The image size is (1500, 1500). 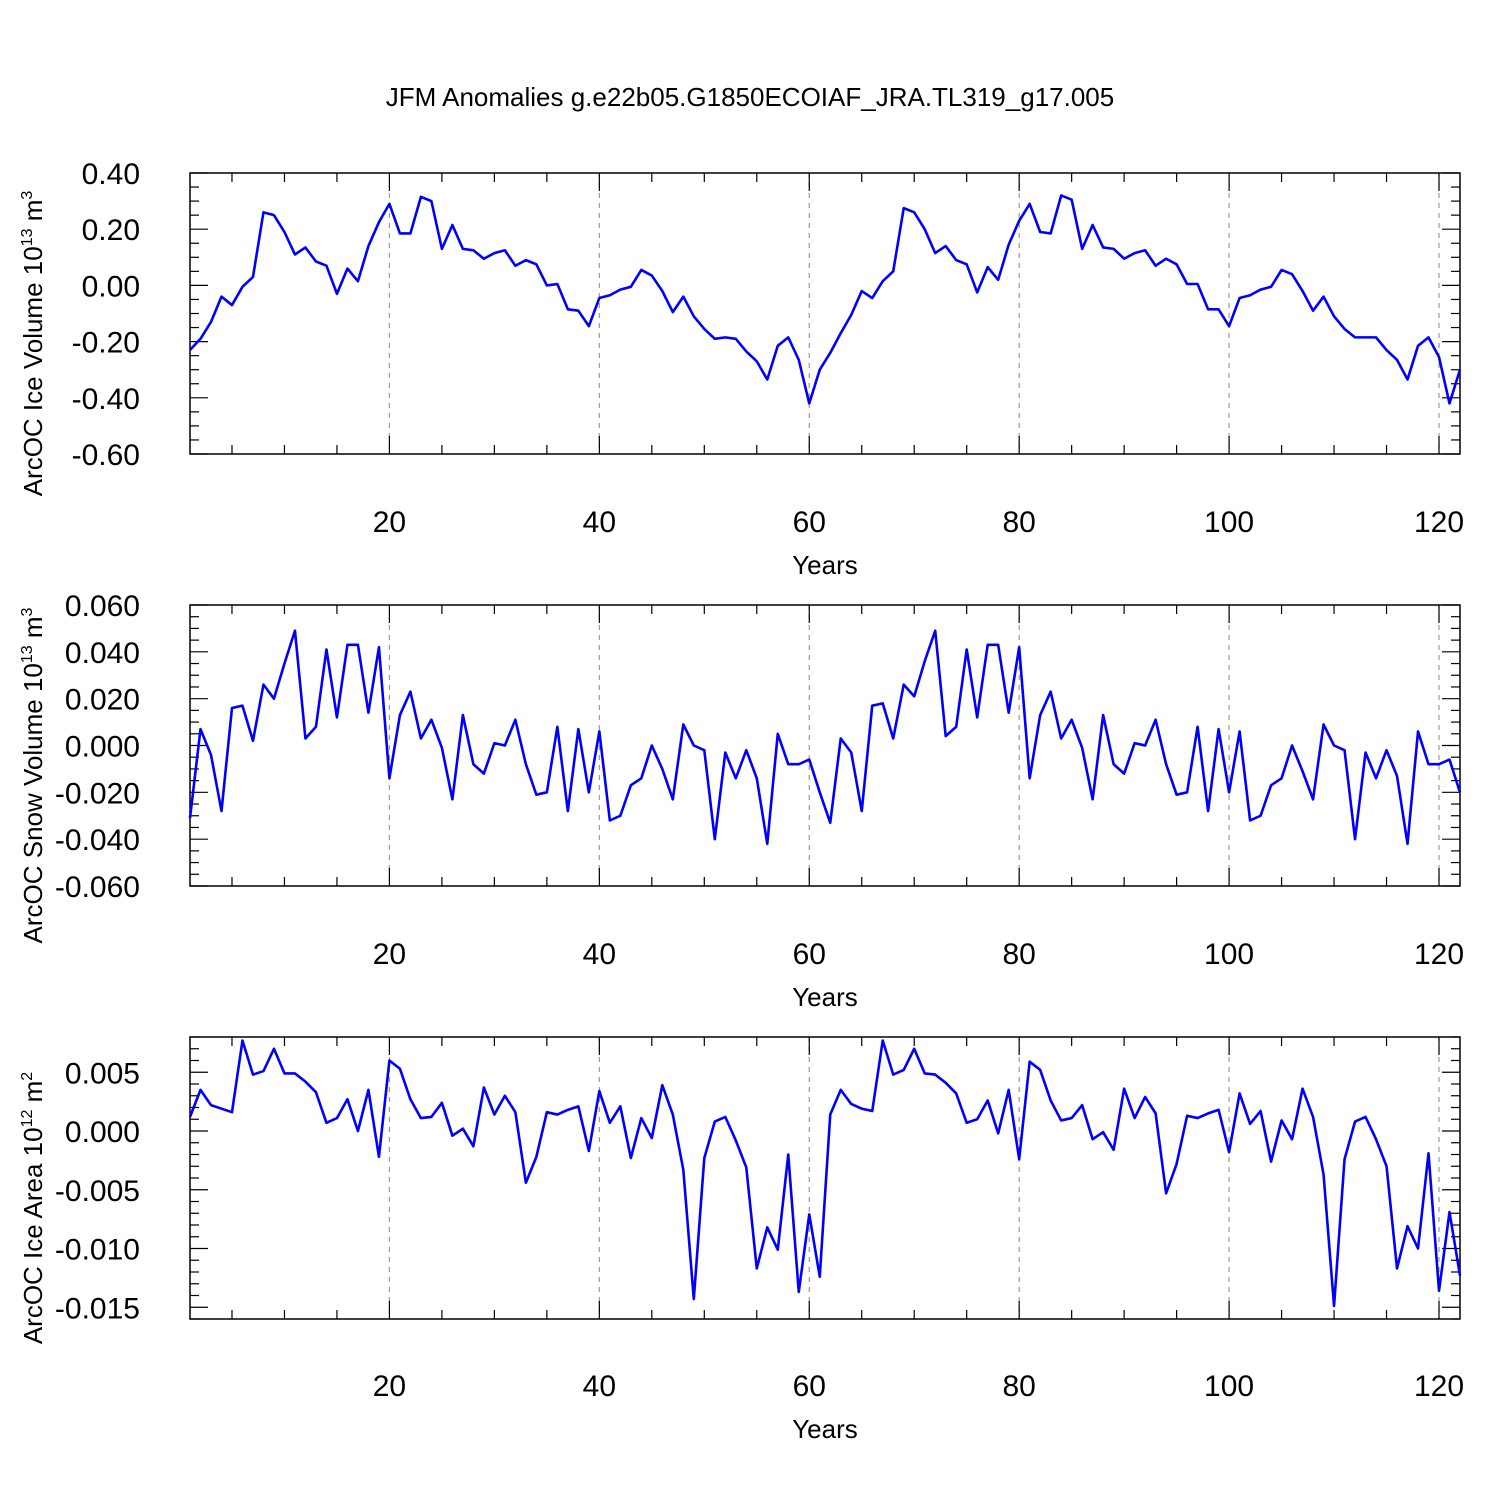 What do you see at coordinates (111, 286) in the screenshot?
I see `y-tick-label: 0.00` at bounding box center [111, 286].